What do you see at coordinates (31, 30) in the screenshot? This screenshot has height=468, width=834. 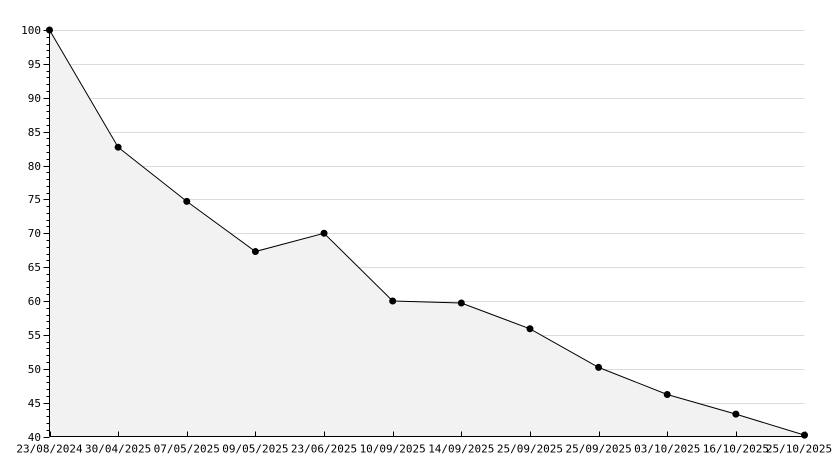 I see `y-tick-label: 100` at bounding box center [31, 30].